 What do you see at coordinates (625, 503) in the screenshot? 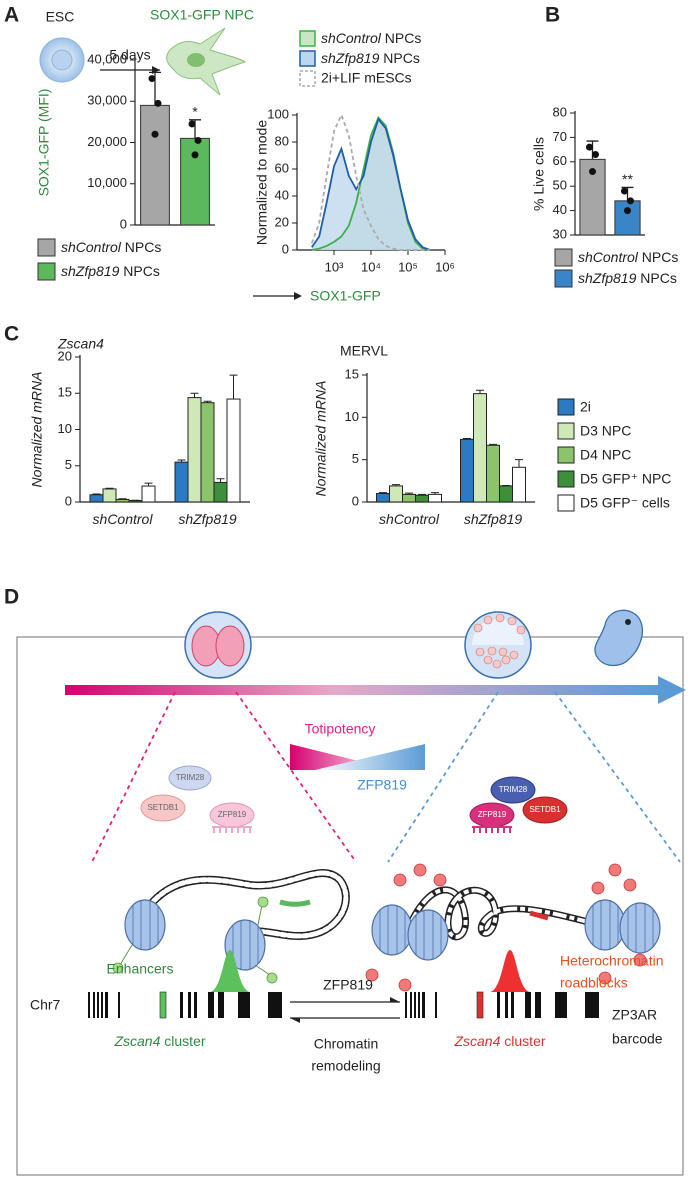
I see `legend-label: D5 GFP⁻ cells` at bounding box center [625, 503].